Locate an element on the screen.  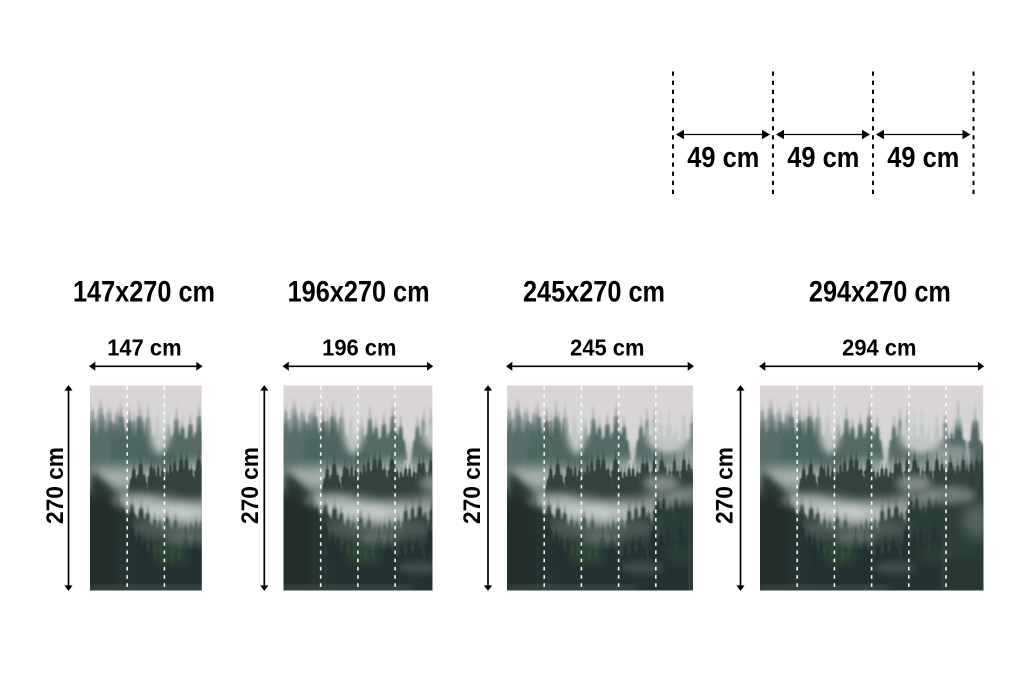
svg-text: 196x270 cm is located at coordinates (359, 292).